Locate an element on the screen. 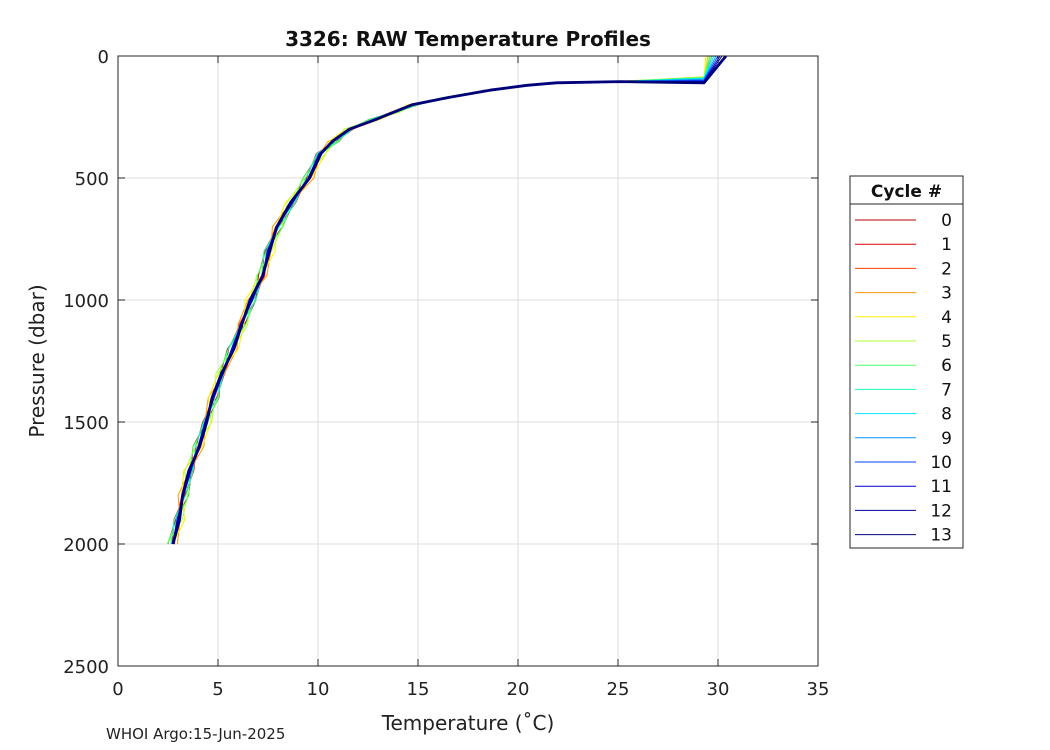 This screenshot has height=750, width=1050. y-tick-label-1: 500 is located at coordinates (92, 179).